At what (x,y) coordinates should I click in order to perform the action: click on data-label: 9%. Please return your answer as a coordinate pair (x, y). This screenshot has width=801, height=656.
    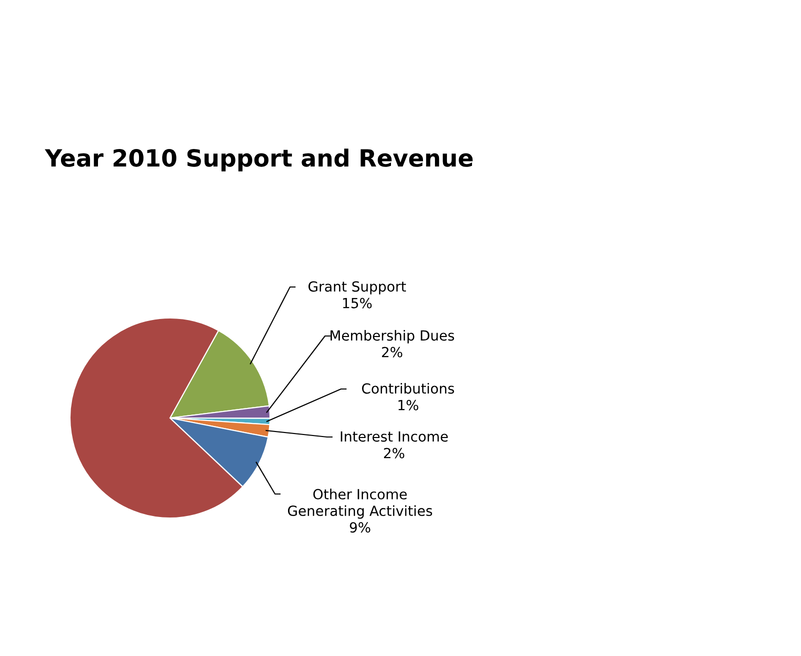
    Looking at the image, I should click on (360, 527).